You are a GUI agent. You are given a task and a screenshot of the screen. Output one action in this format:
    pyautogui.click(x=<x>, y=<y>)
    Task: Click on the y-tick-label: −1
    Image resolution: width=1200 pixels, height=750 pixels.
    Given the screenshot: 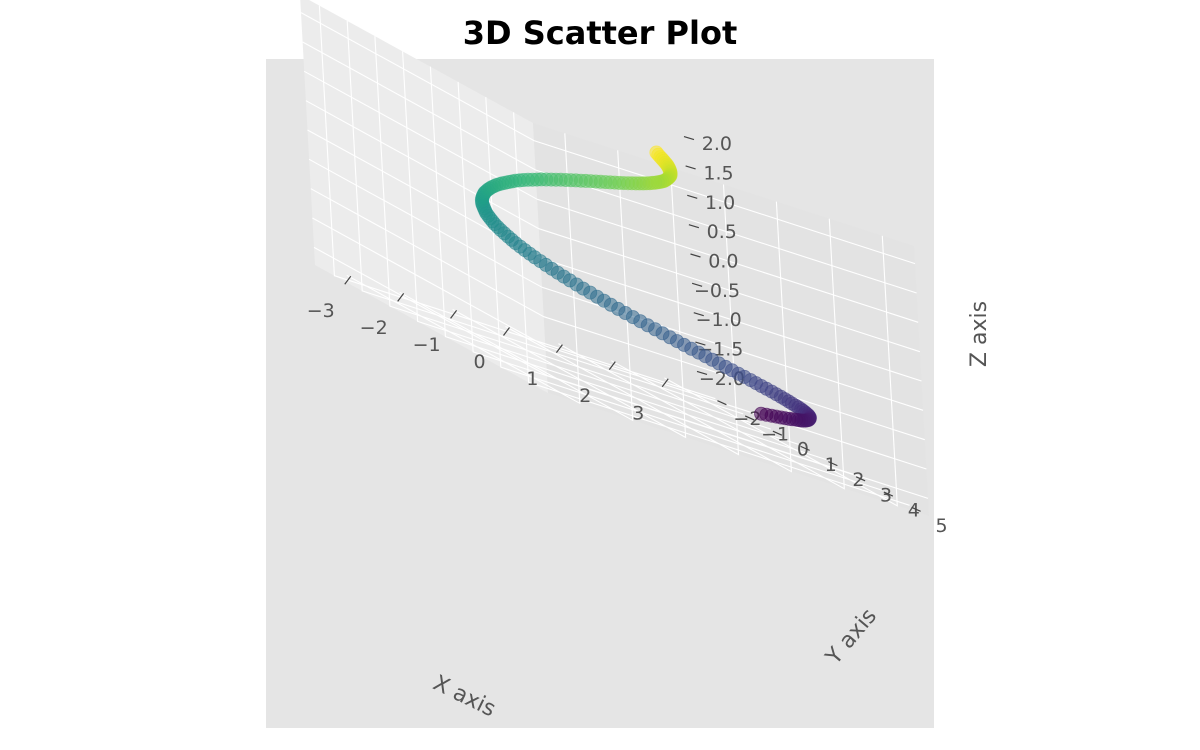 What is the action you would take?
    pyautogui.click(x=775, y=434)
    